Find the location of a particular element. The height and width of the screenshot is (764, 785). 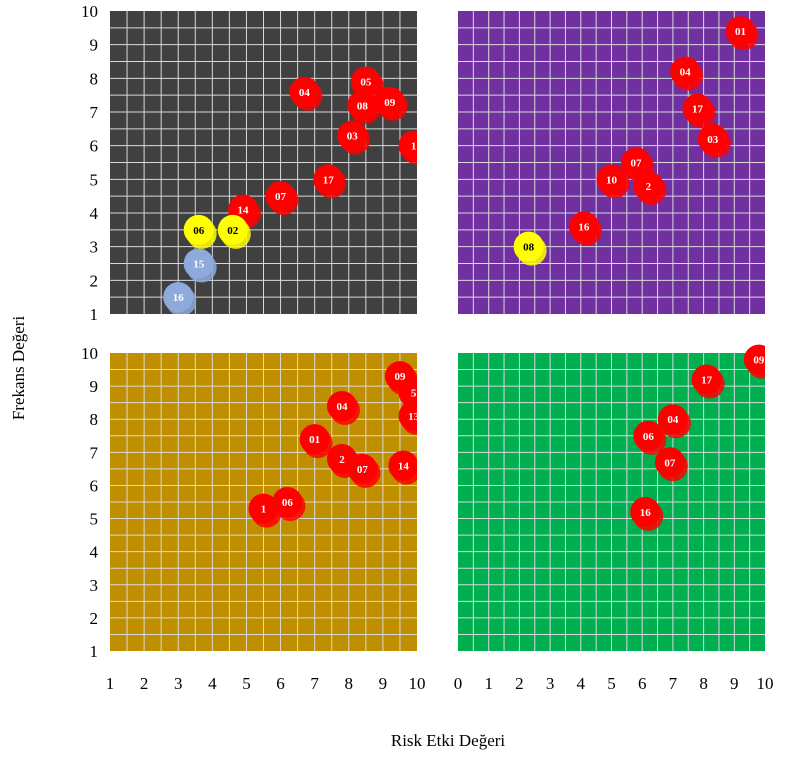

panel-points: 09 5 04 13 01 2 07 14 06 1 is located at coordinates (334, 444).